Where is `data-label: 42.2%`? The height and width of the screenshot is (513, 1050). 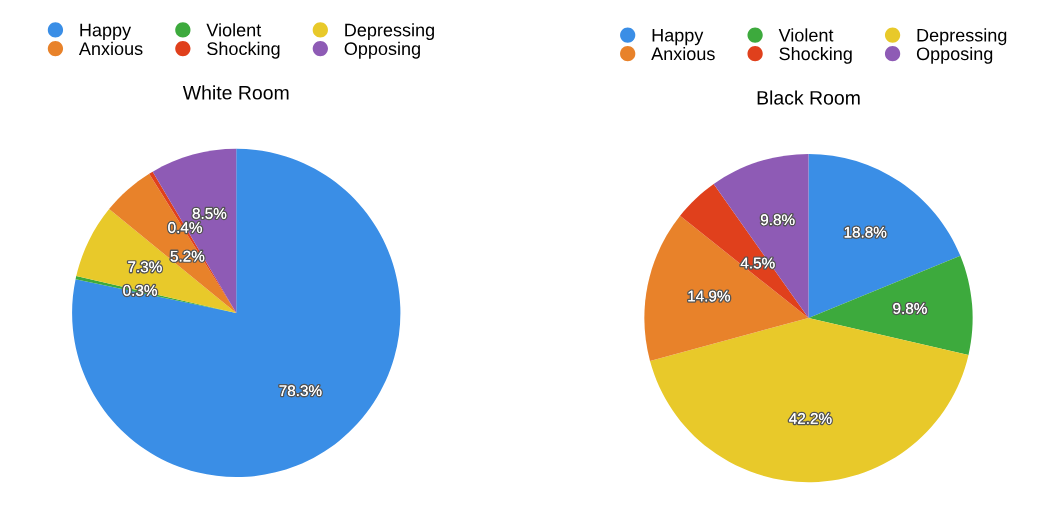 data-label: 42.2% is located at coordinates (810, 418).